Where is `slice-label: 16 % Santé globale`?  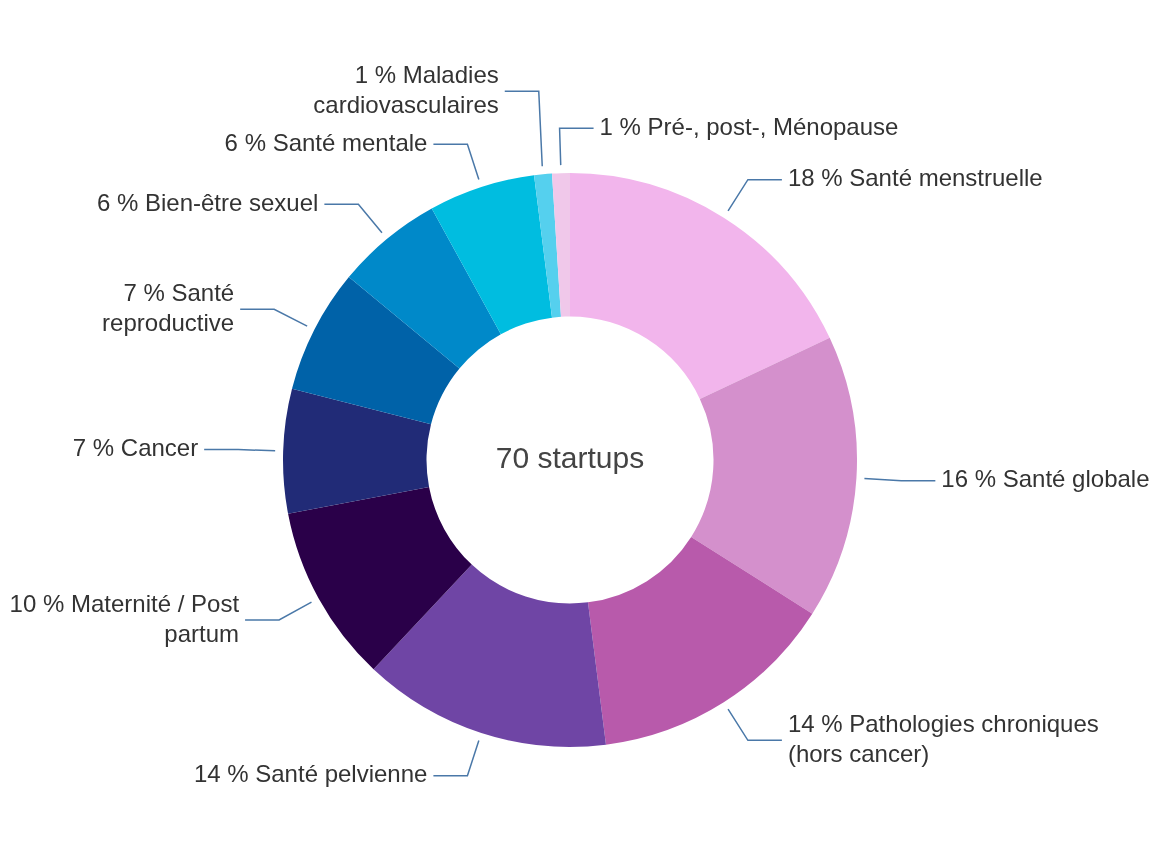
slice-label: 16 % Santé globale is located at coordinates (1045, 479).